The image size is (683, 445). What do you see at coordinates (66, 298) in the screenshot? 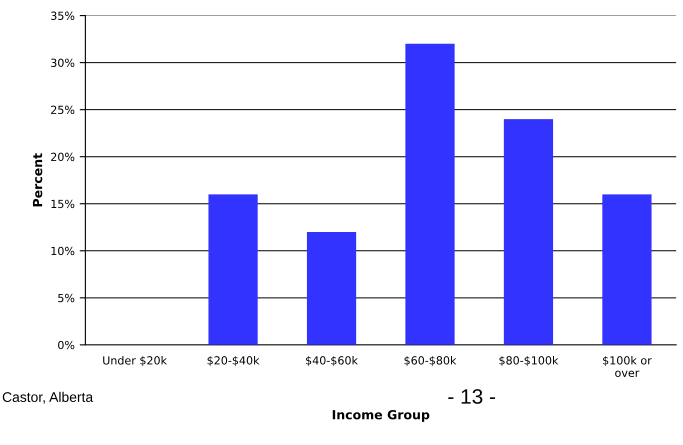
I see `y-tick-label: 5%` at bounding box center [66, 298].